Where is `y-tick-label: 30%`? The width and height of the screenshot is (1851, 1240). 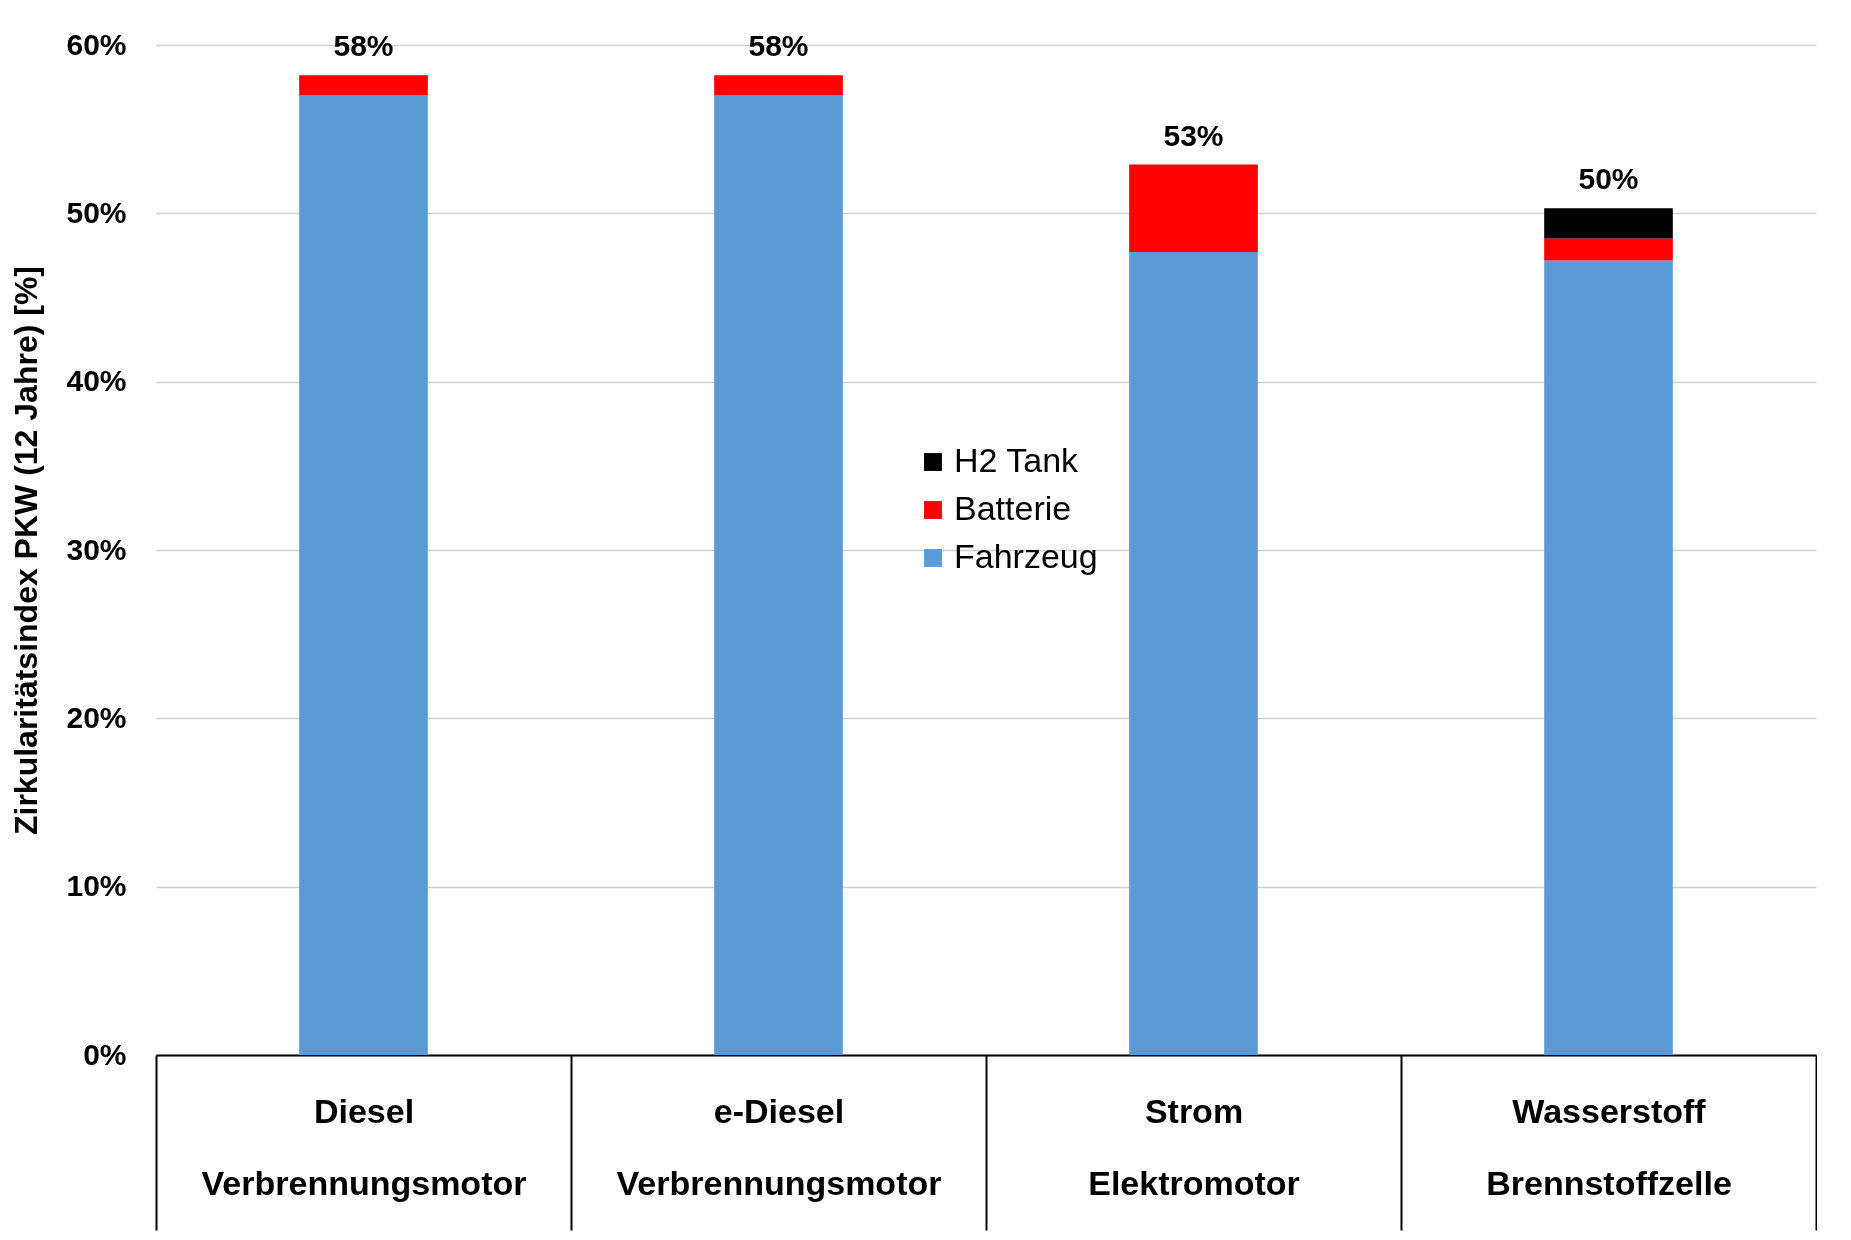 y-tick-label: 30% is located at coordinates (96, 549).